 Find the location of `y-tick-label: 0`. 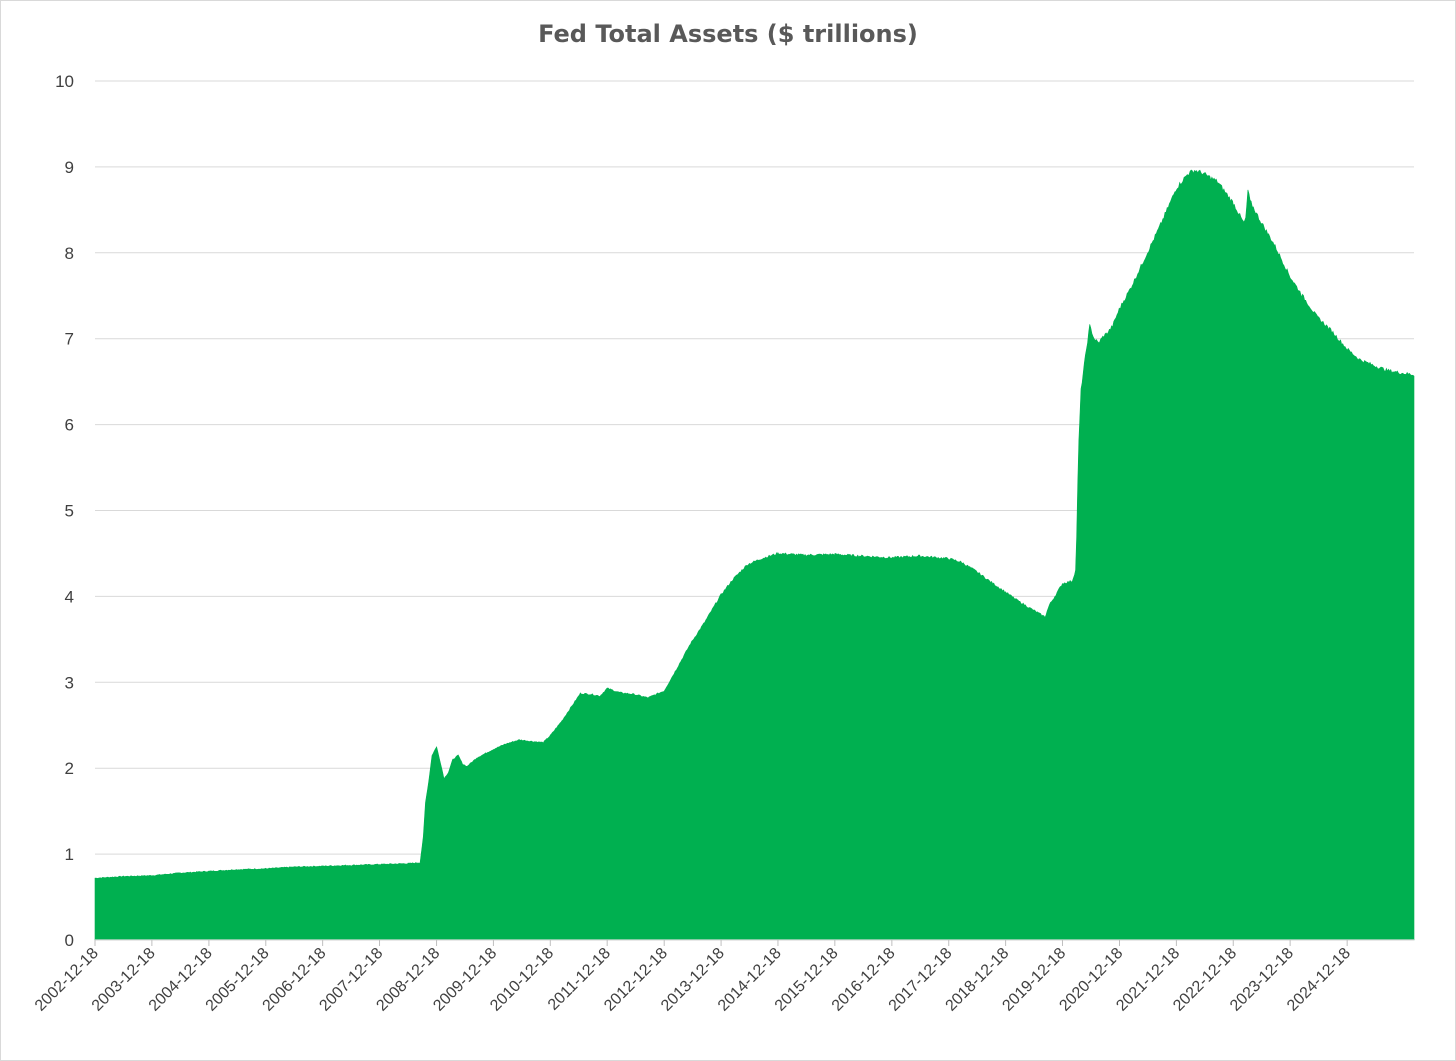

y-tick-label: 0 is located at coordinates (69, 940).